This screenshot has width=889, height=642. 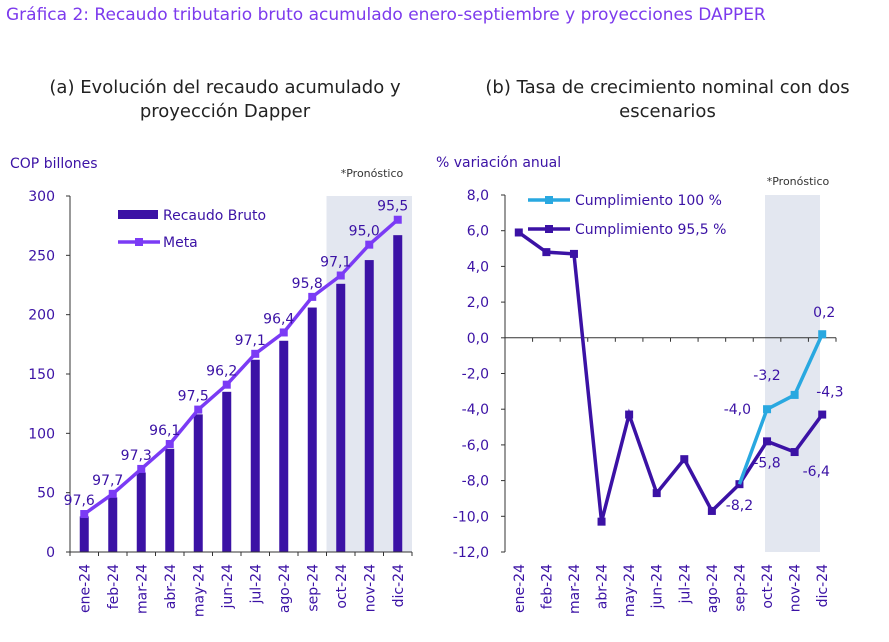 I want to click on x-tick-label-b: may-24, so click(x=630, y=590).